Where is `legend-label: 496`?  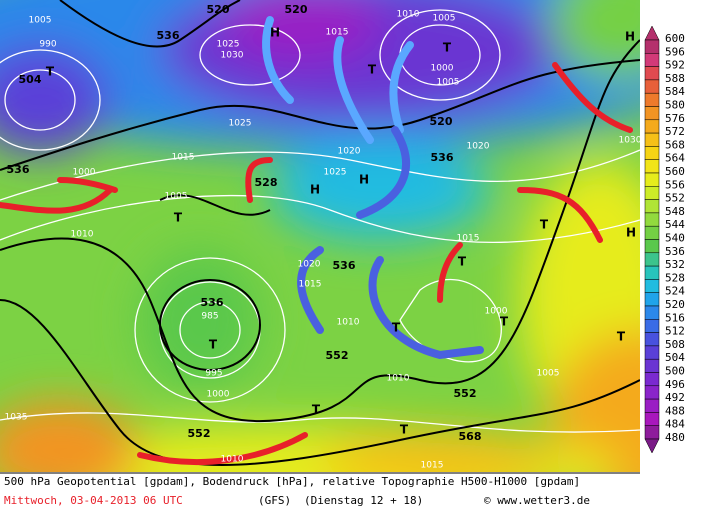
legend-label: 496 is located at coordinates (675, 384).